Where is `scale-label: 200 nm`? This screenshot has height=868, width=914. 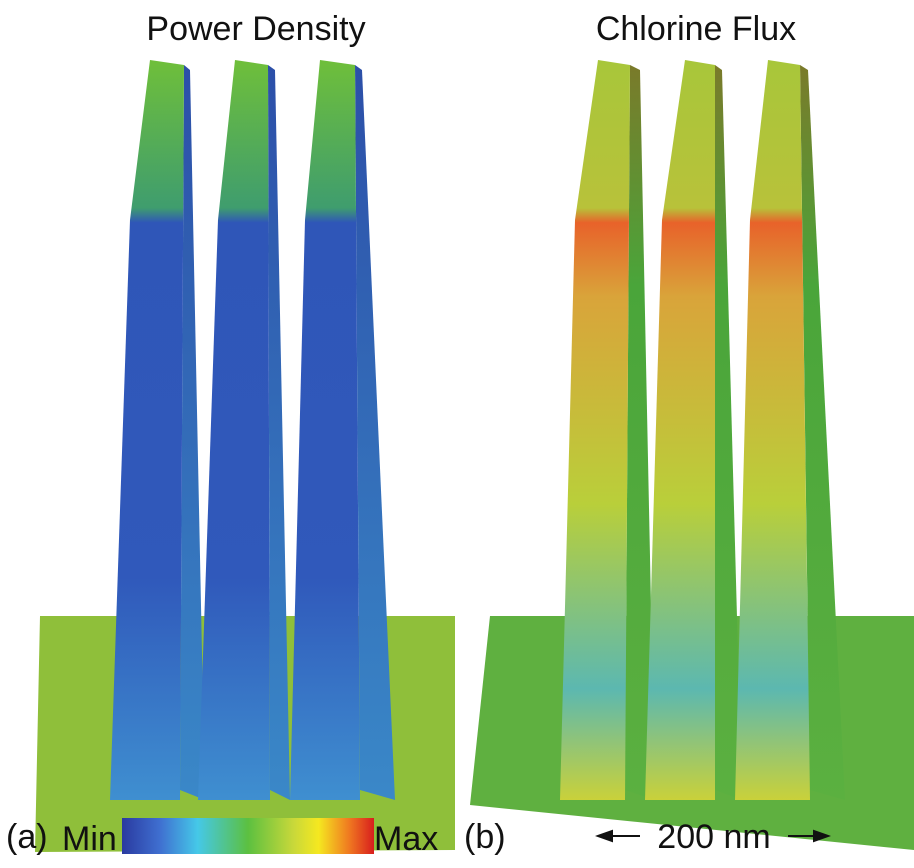
scale-label: 200 nm is located at coordinates (713, 837).